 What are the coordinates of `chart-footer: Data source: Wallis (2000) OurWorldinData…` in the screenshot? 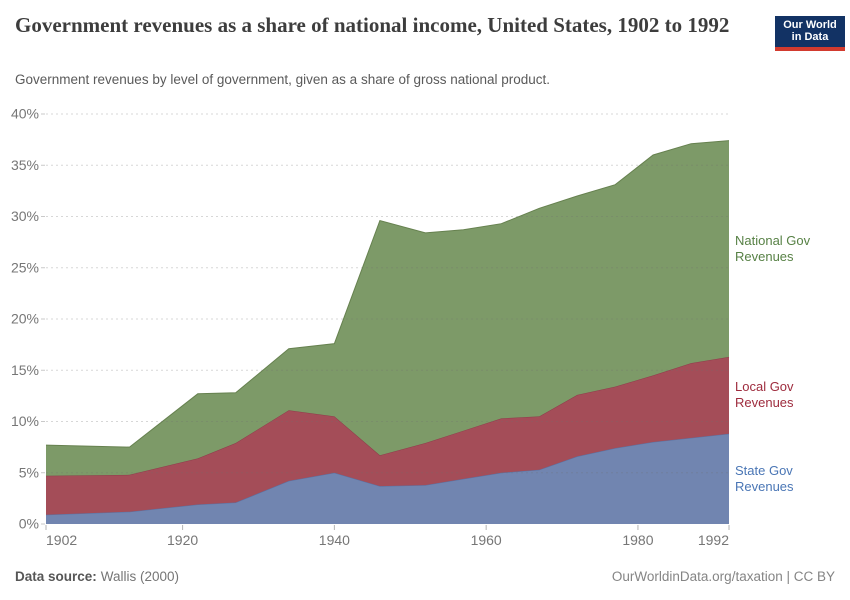 It's located at (425, 576).